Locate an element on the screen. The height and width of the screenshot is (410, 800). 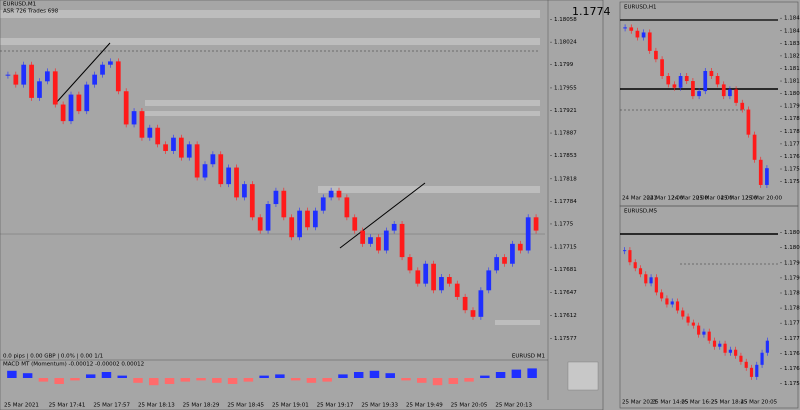
y-tick-label: 1.17921 is located at coordinates (565, 111).